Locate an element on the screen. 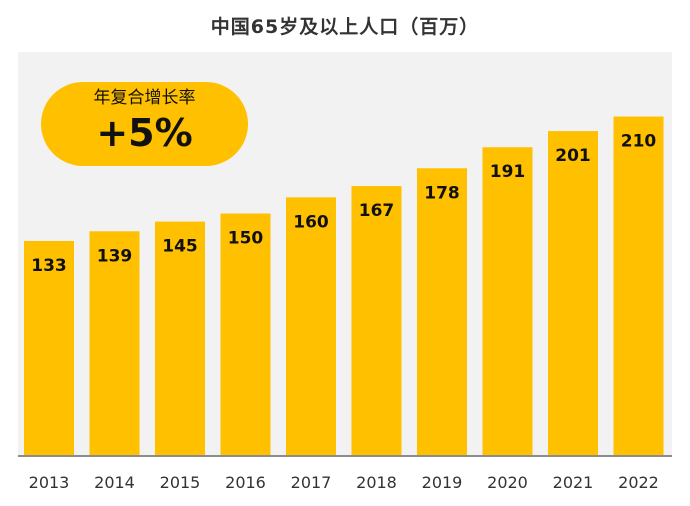 The image size is (690, 506). bar-2022 is located at coordinates (638, 286).